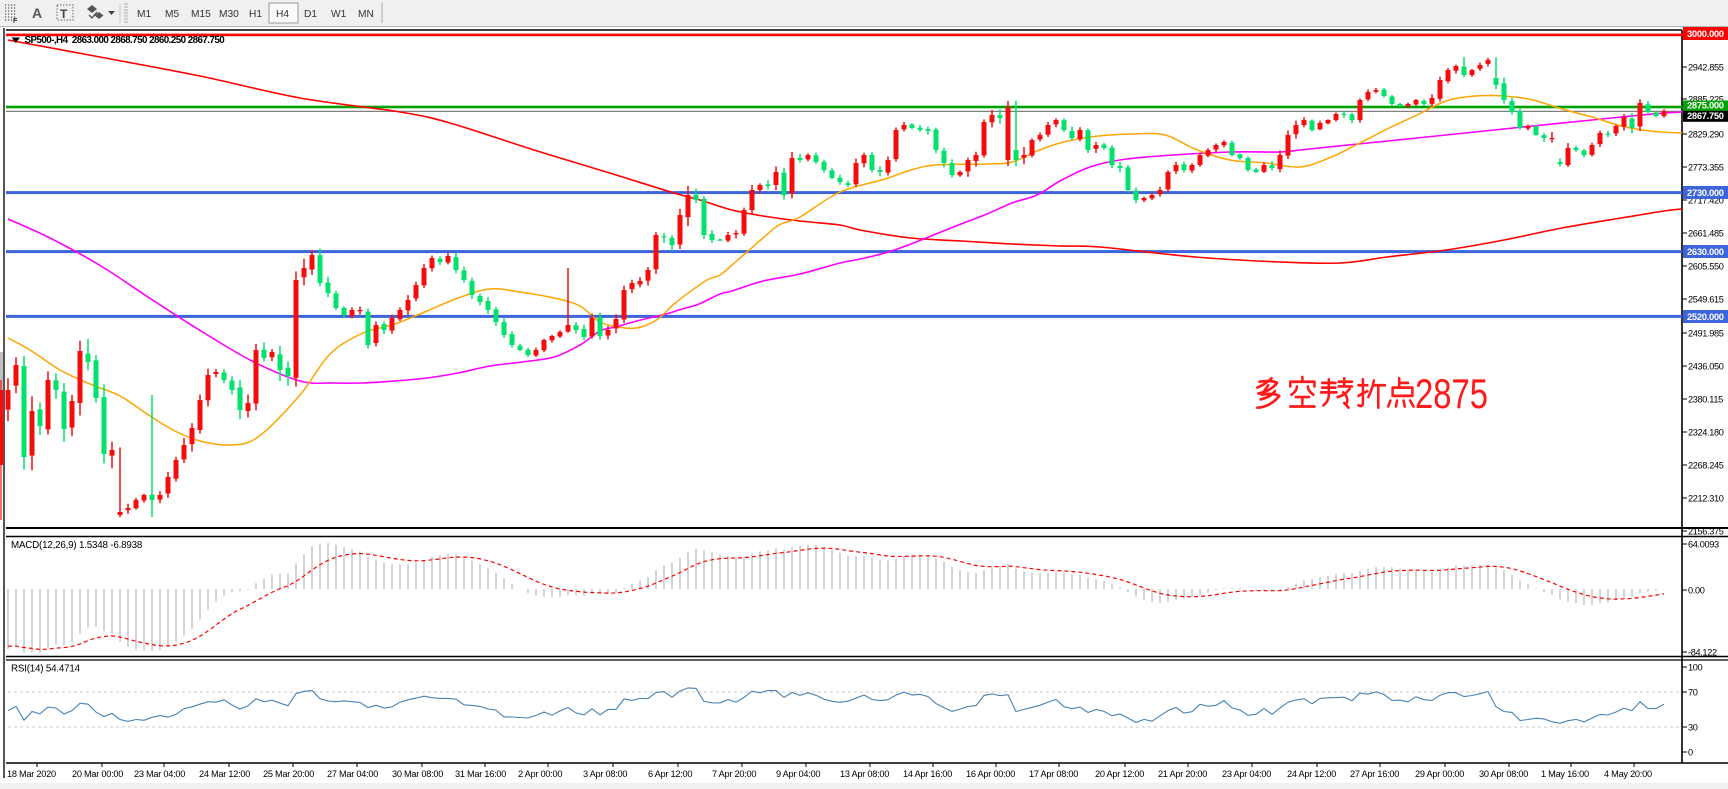 Image resolution: width=1728 pixels, height=789 pixels. What do you see at coordinates (1706, 499) in the screenshot?
I see `svg-text: 2212.310` at bounding box center [1706, 499].